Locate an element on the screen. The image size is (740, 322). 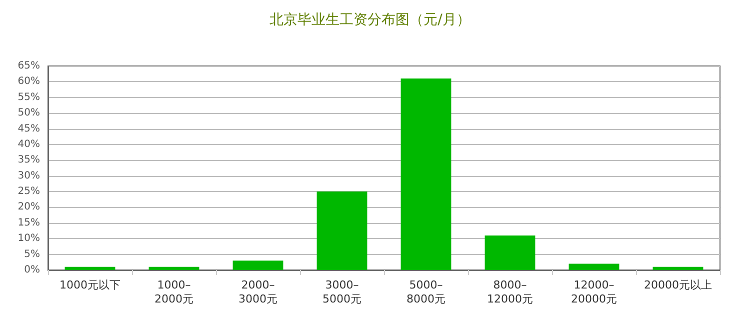
y-tick-label: 5% is located at coordinates (32, 254).